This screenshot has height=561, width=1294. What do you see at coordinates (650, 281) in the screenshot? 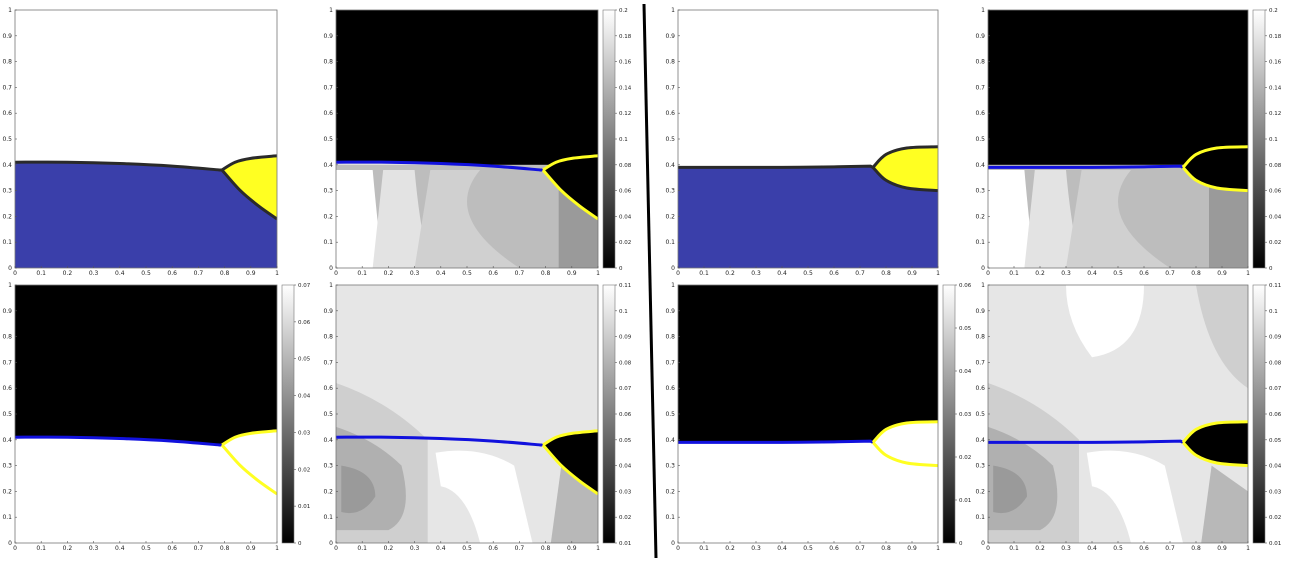
I see `panel-separator` at bounding box center [650, 281].